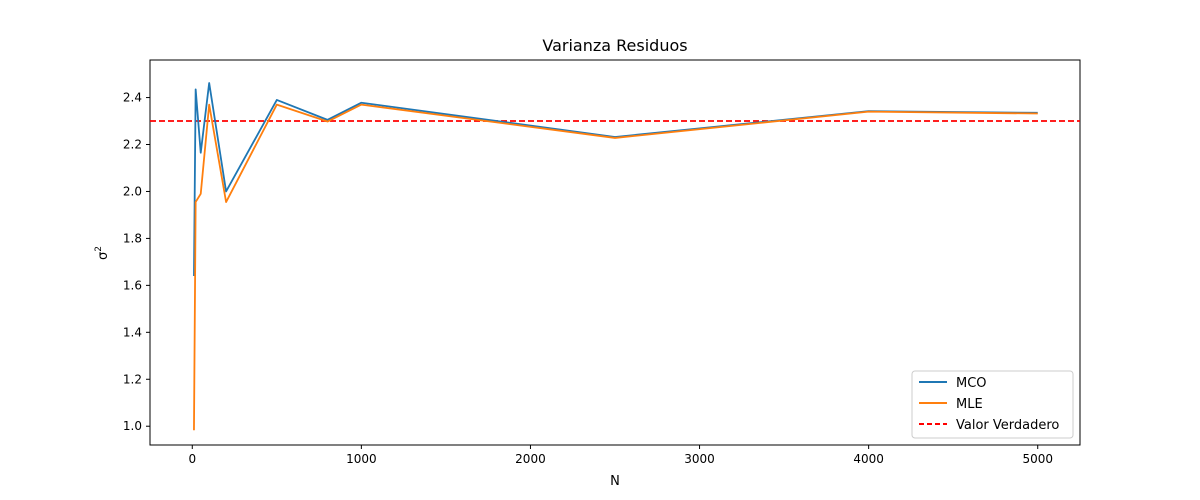  Describe the element at coordinates (132, 238) in the screenshot. I see `y-tick-label: 1.8` at that location.